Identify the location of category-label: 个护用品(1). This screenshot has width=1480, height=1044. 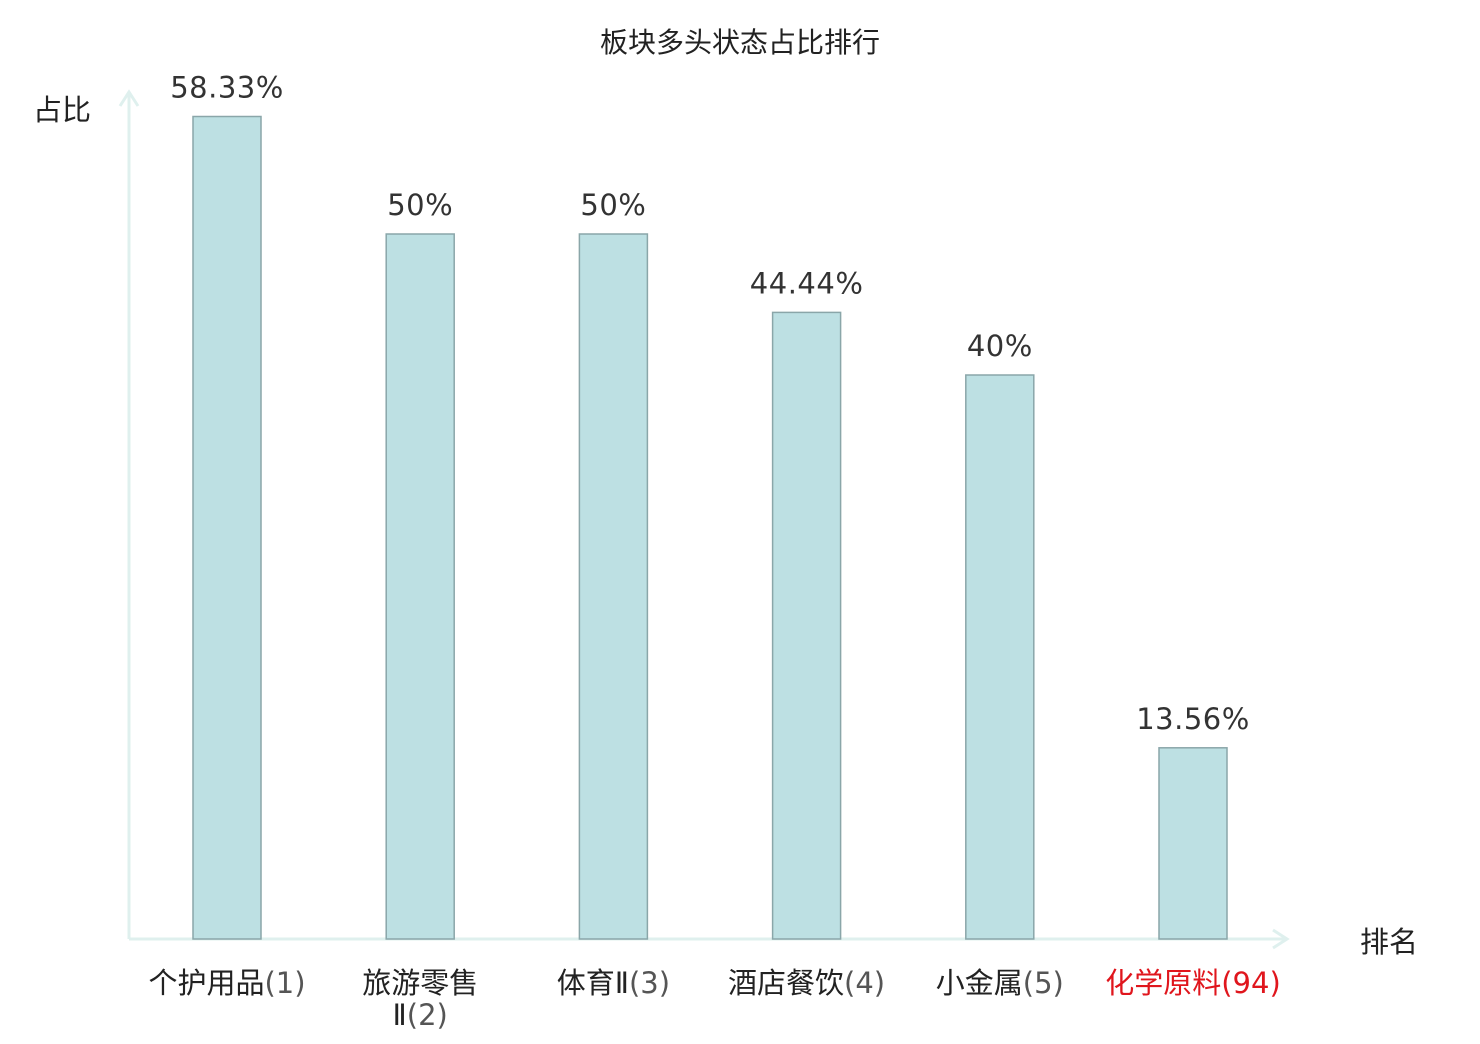
(226, 983).